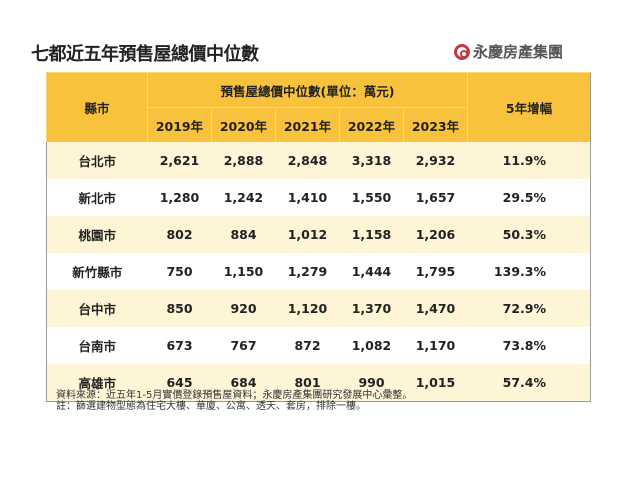 The image size is (640, 480). What do you see at coordinates (371, 271) in the screenshot?
I see `value-cell: 1,444` at bounding box center [371, 271].